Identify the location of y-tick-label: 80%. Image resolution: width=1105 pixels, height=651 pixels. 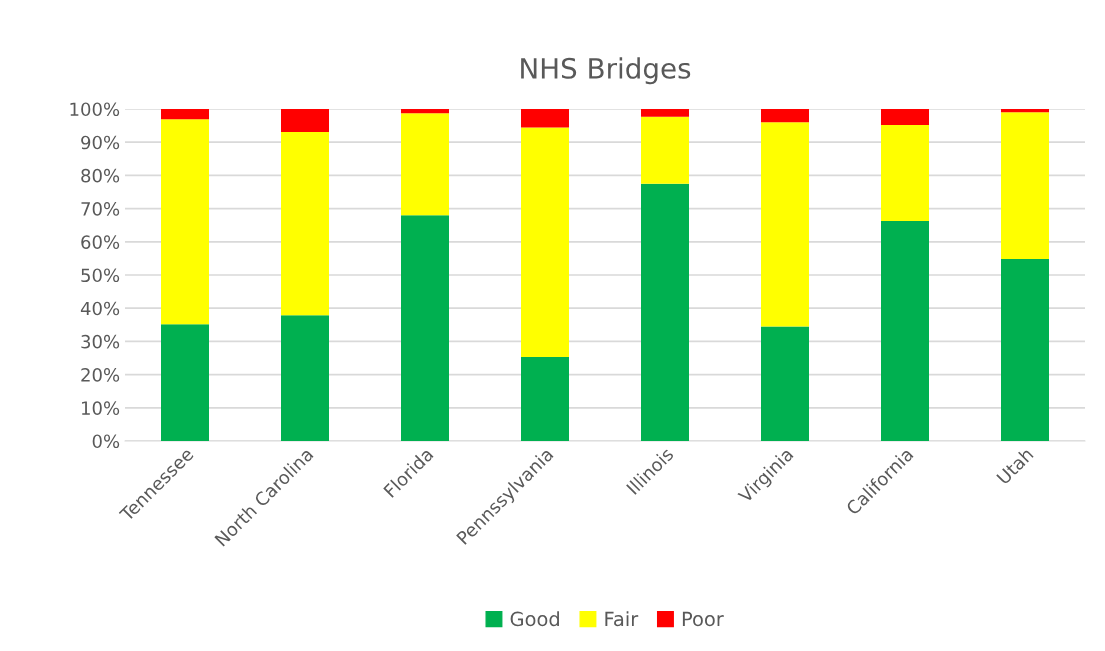
(100, 175).